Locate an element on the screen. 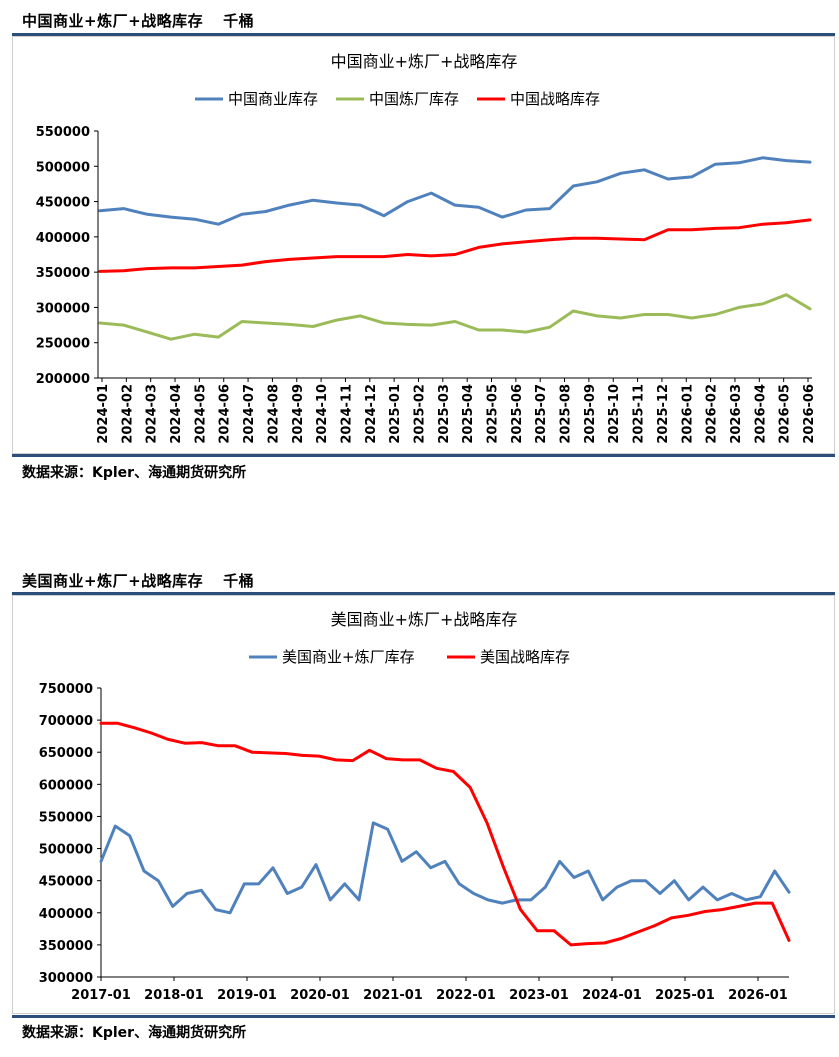 This screenshot has width=839, height=1057. chart1-ytick-label-0: 200000 is located at coordinates (63, 379).